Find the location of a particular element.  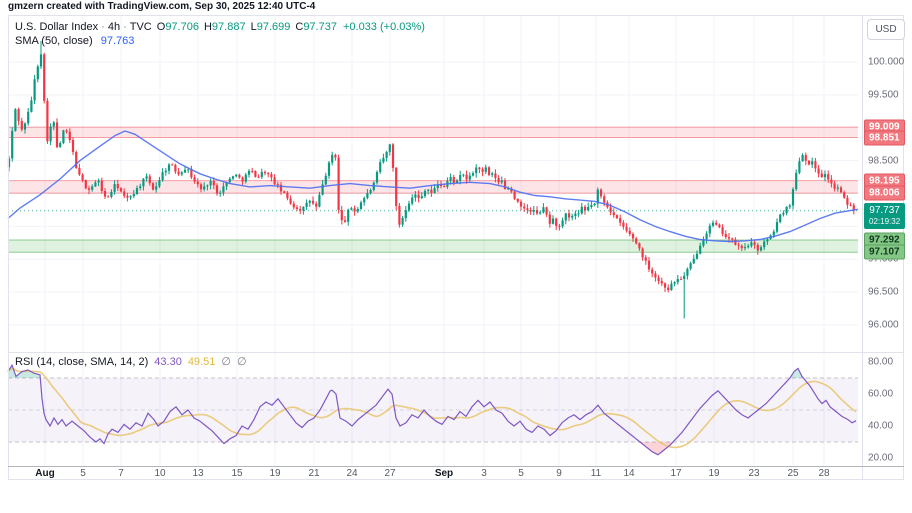

sma-value: 97.763 is located at coordinates (117, 41).